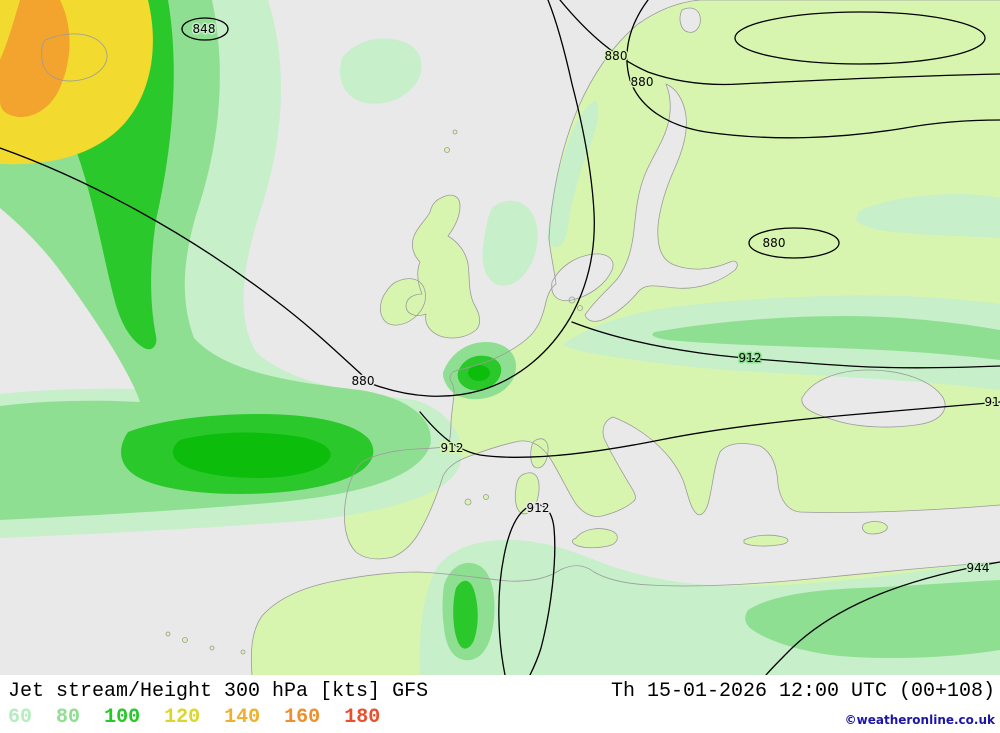  Describe the element at coordinates (218, 691) in the screenshot. I see `map-title: Jet stream/Height 300 hPa [kts] GFS` at that location.